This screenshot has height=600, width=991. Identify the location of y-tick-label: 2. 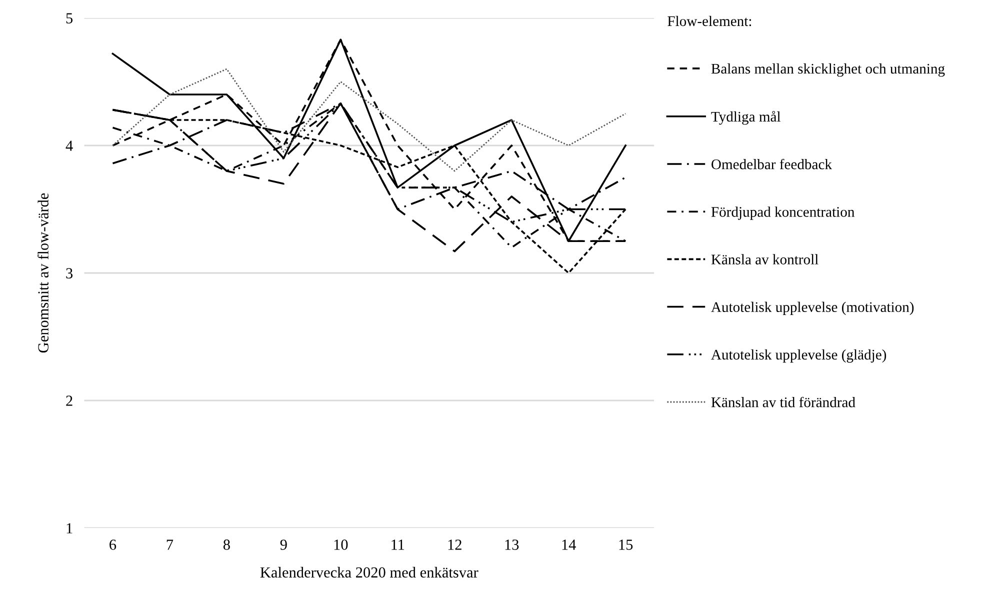
(69, 401).